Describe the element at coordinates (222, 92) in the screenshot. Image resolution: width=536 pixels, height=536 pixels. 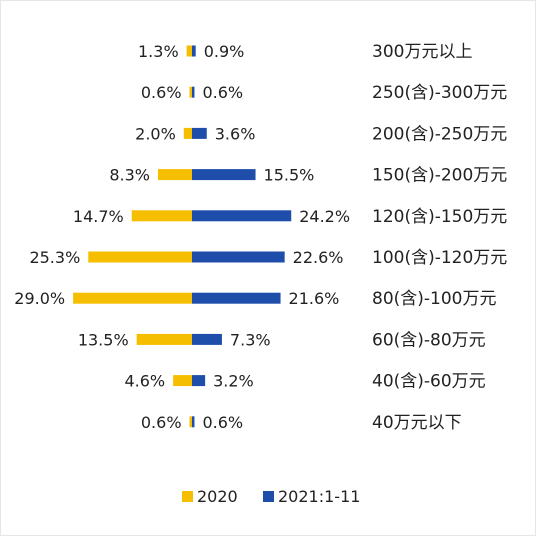
I see `value-label-2021-1: 0.6%` at that location.